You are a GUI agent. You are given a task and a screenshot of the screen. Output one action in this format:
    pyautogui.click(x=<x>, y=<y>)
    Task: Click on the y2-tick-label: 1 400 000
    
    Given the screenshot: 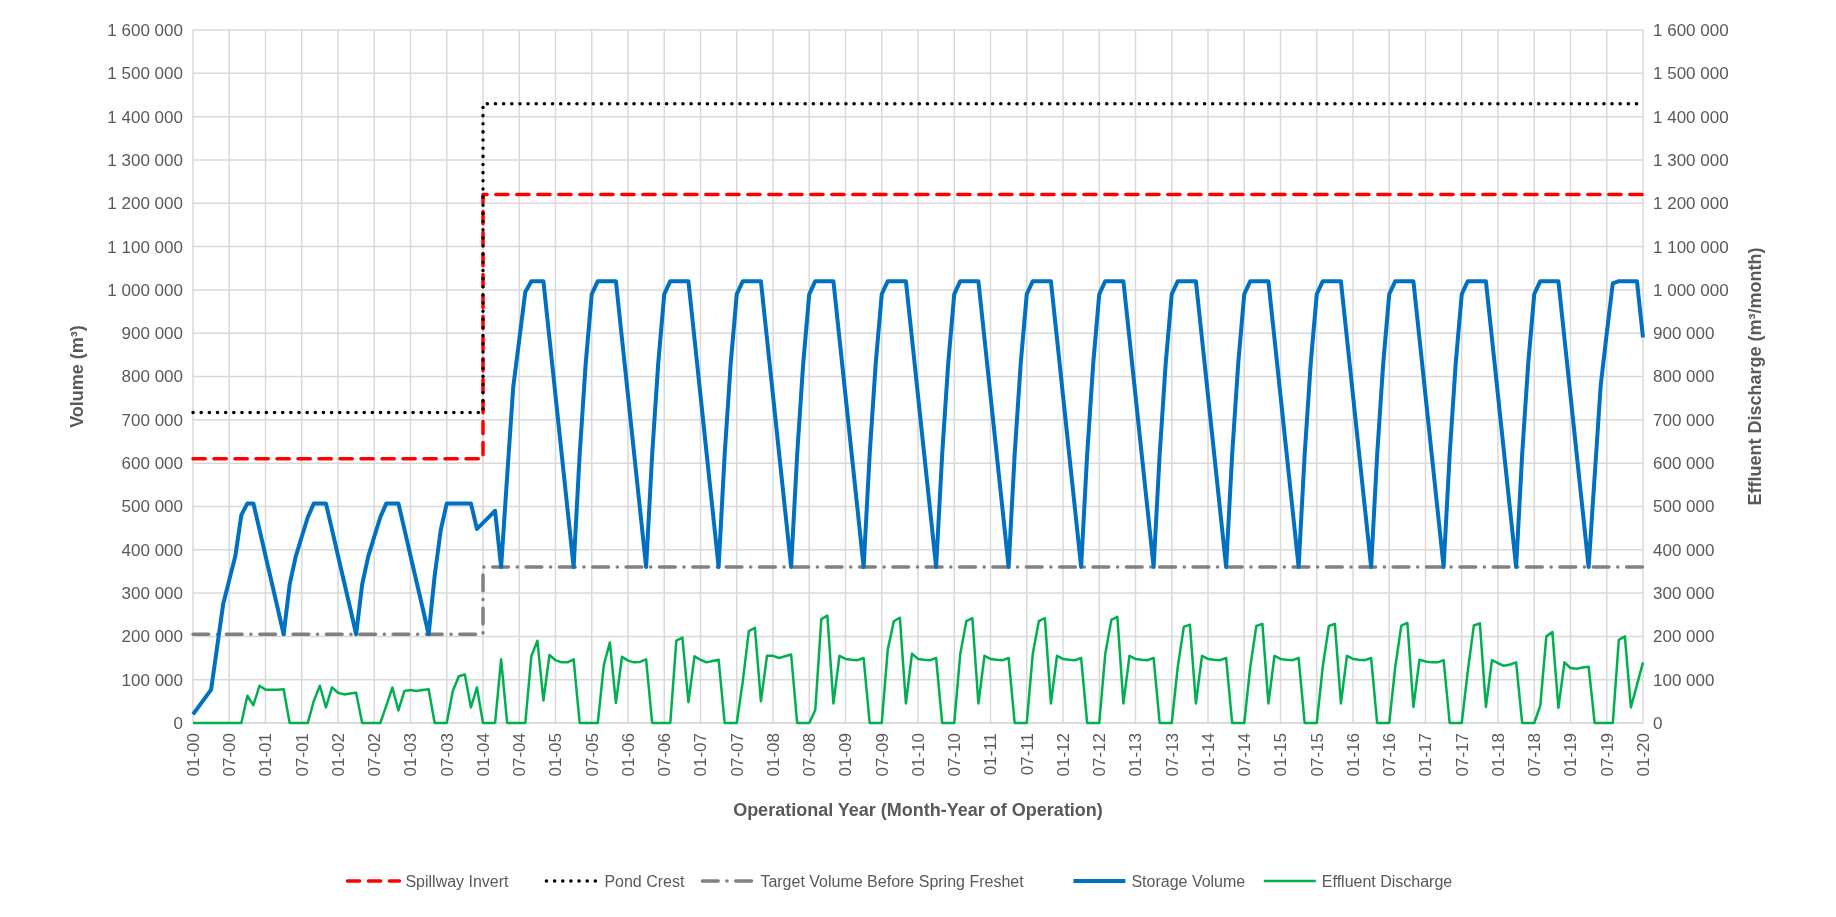 What is the action you would take?
    pyautogui.click(x=1691, y=117)
    